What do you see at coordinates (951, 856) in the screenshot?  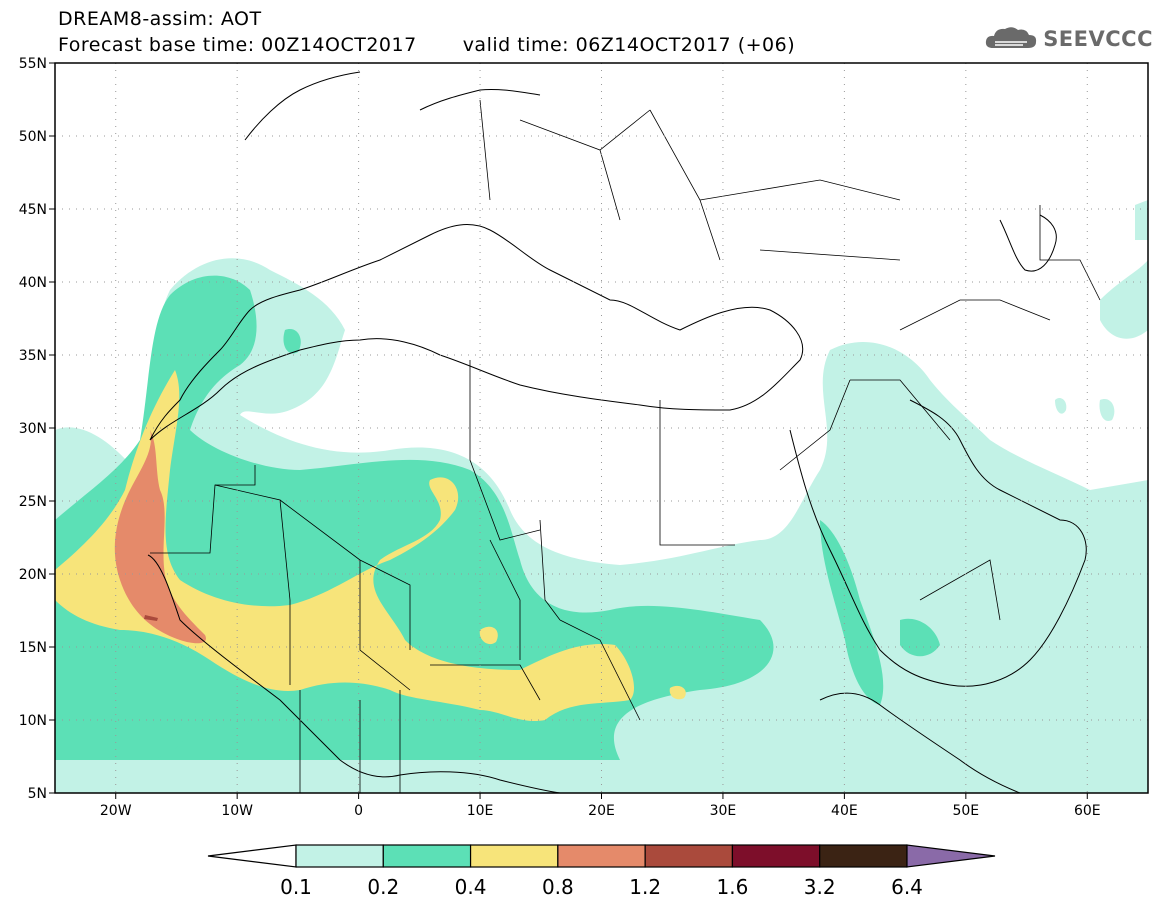 I see `colorbar-high-arrow` at bounding box center [951, 856].